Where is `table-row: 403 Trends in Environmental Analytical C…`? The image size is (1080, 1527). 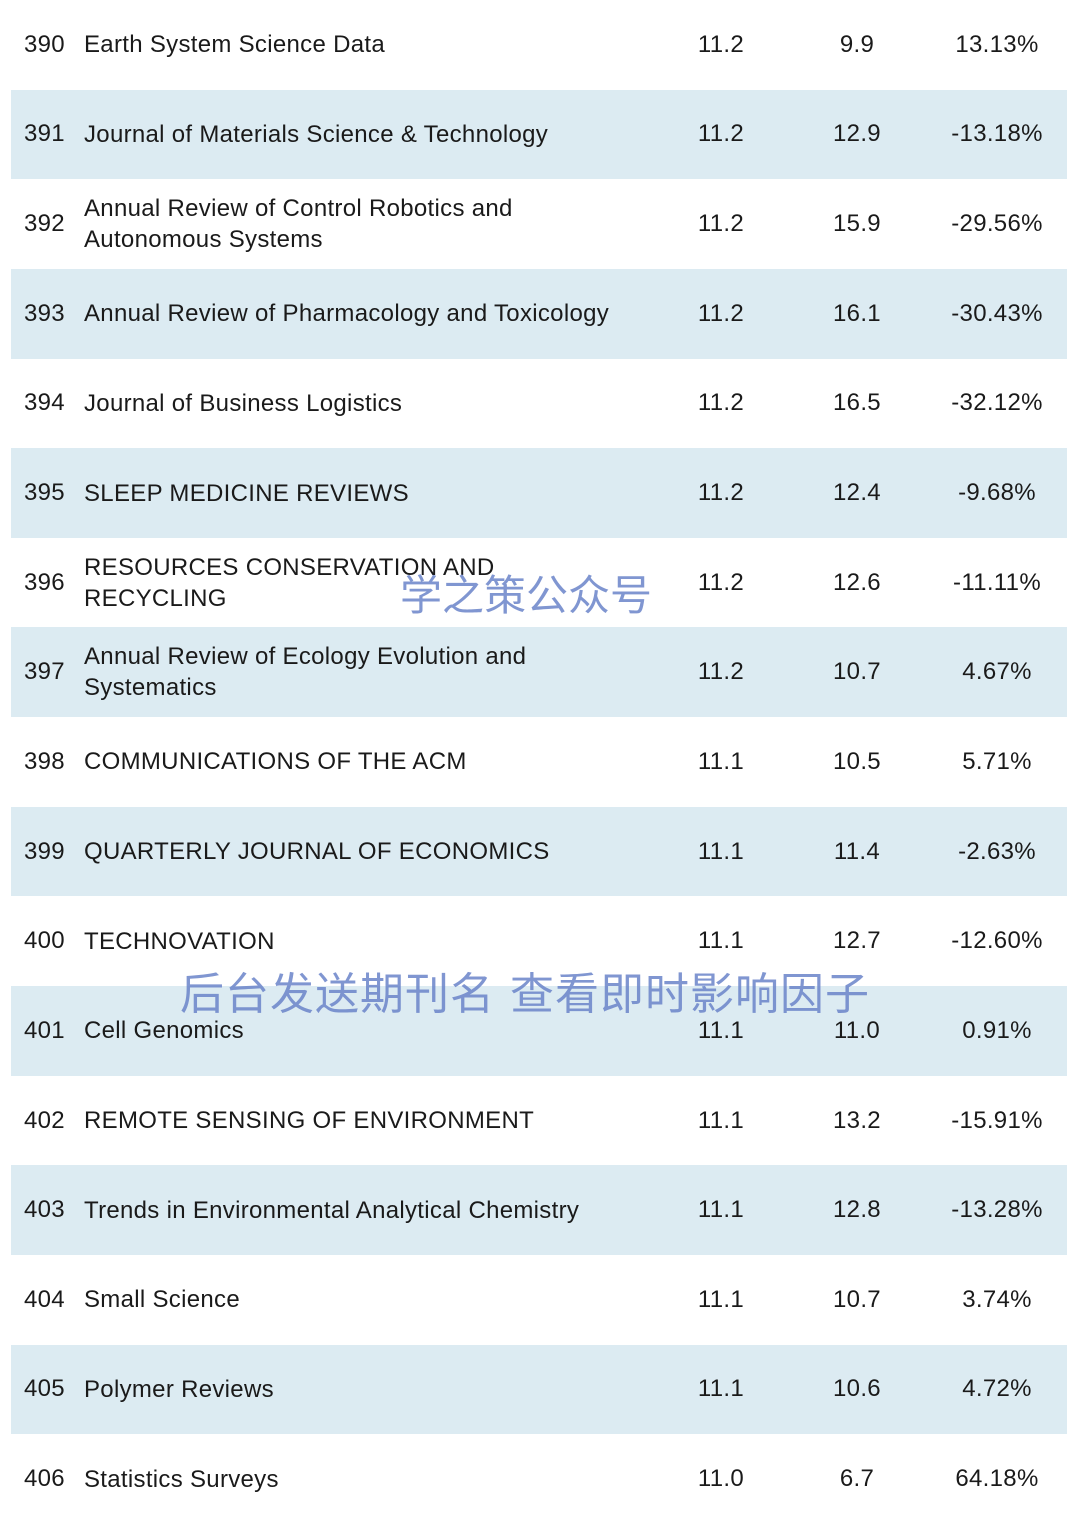
table-row: 403 Trends in Environmental Analytical C… is located at coordinates (539, 1210).